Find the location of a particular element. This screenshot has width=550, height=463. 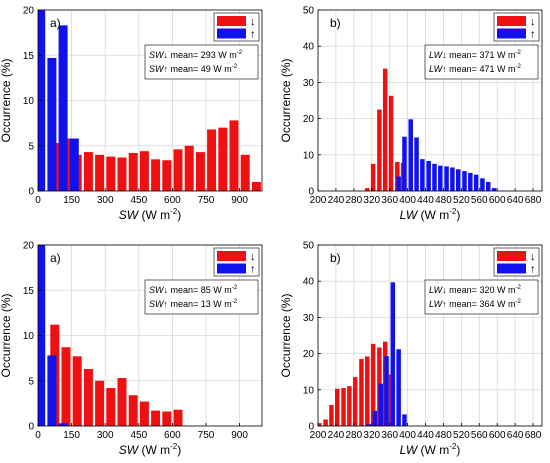

legend-swatch-up is located at coordinates (231, 268).